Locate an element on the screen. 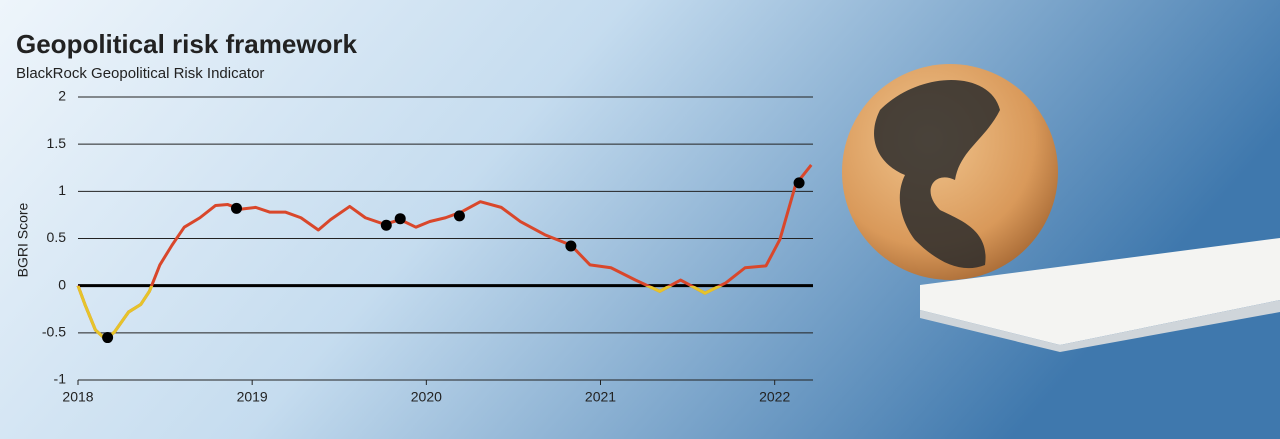  y-tick-label: 2 is located at coordinates (62, 96).